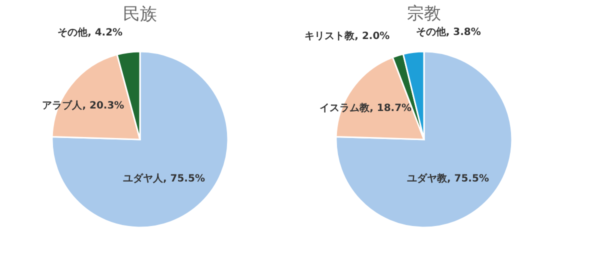 Image resolution: width=600 pixels, height=260 pixels. What do you see at coordinates (163, 178) in the screenshot?
I see `slice-label: ユダヤ人, 75.5%` at bounding box center [163, 178].